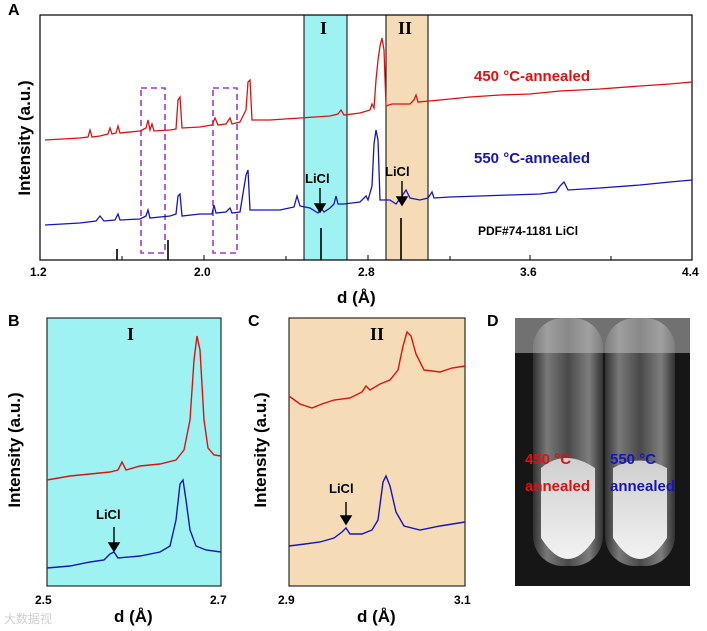 This screenshot has width=707, height=631. What do you see at coordinates (377, 452) in the screenshot?
I see `panel-c-frame` at bounding box center [377, 452].